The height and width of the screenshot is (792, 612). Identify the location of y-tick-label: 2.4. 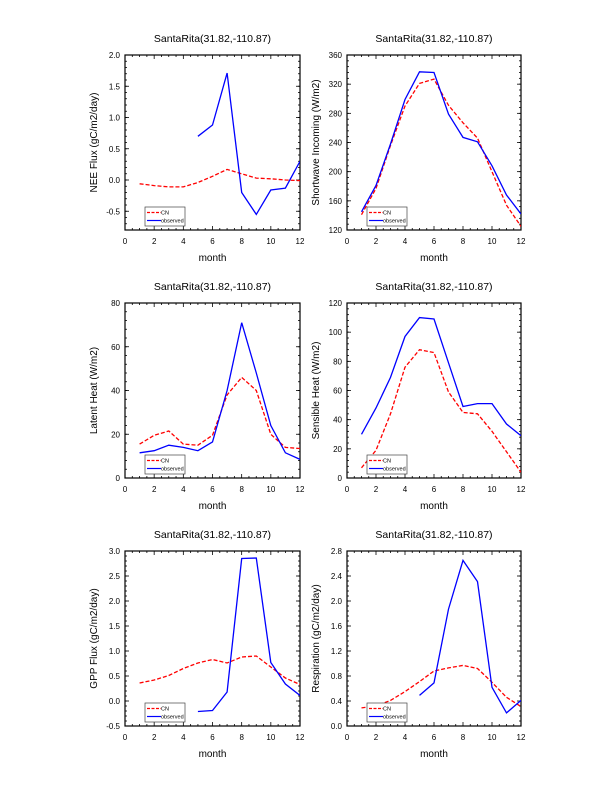
(337, 576).